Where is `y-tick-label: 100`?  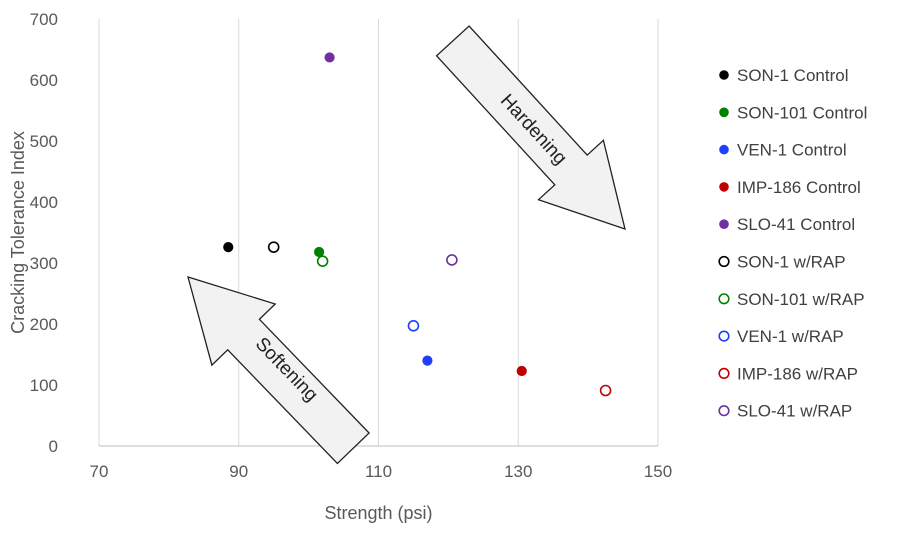 y-tick-label: 100 is located at coordinates (44, 385).